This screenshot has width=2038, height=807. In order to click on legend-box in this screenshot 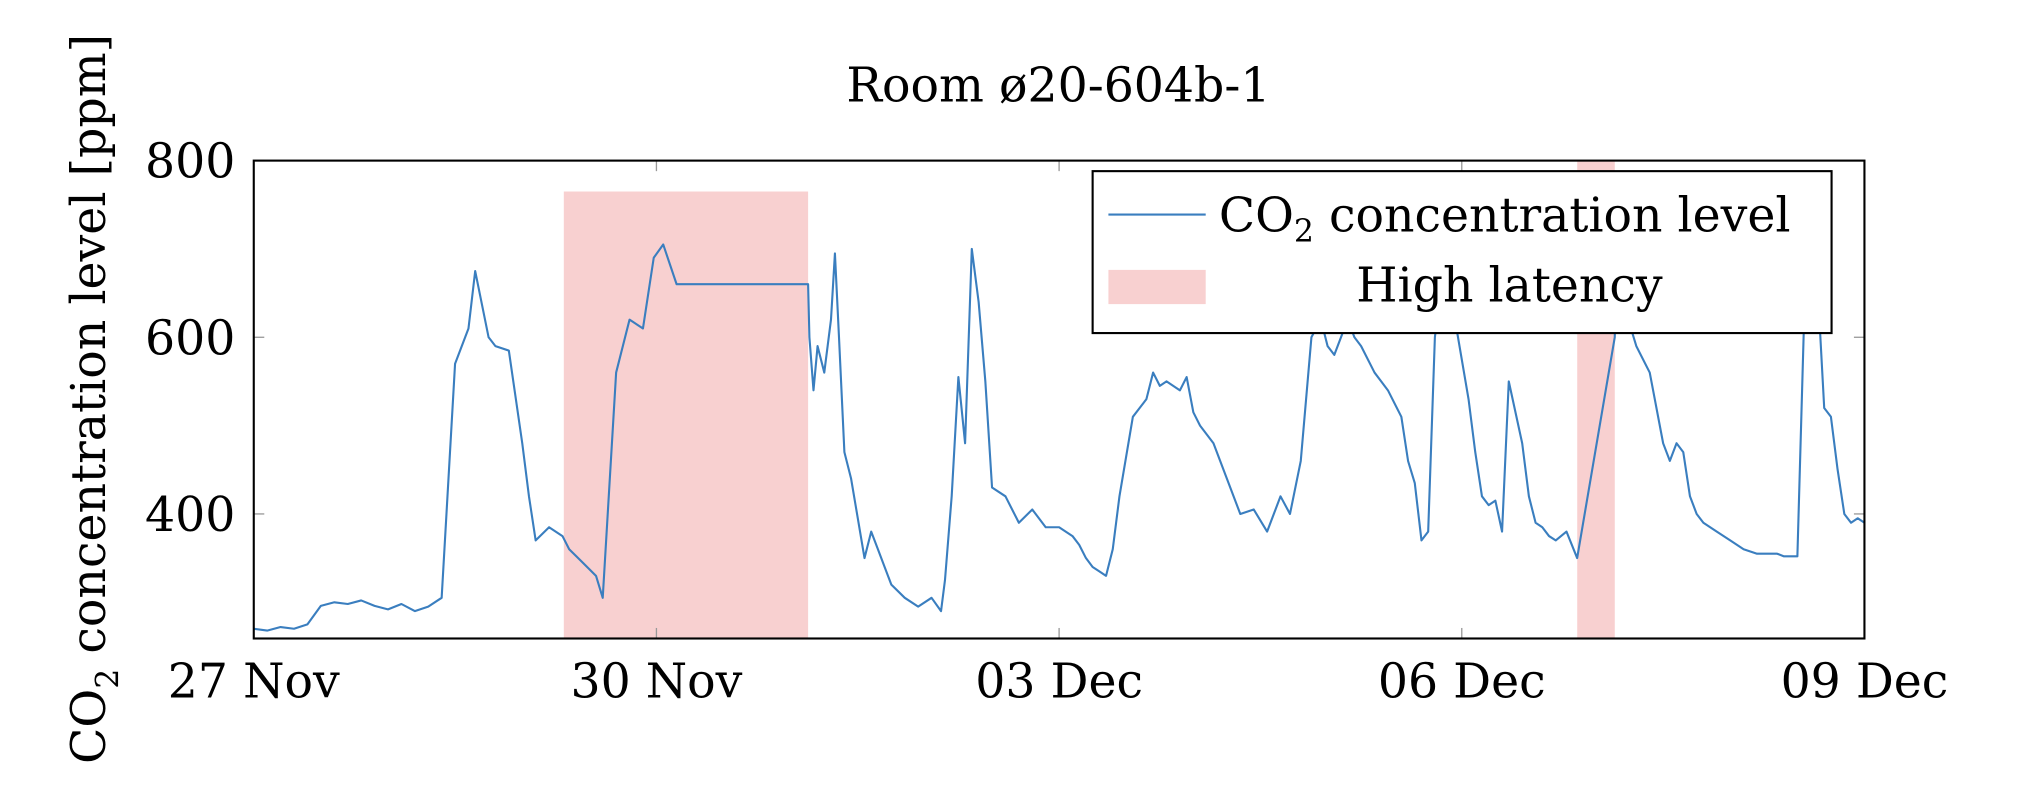, I will do `click(1462, 252)`.